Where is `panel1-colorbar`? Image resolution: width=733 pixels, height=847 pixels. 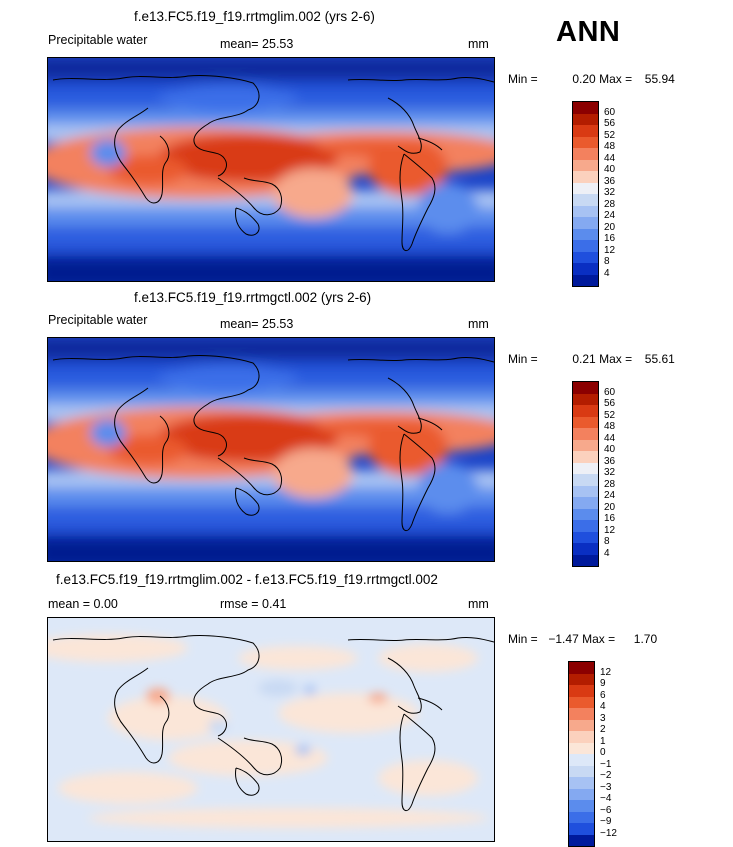 panel1-colorbar is located at coordinates (585, 194).